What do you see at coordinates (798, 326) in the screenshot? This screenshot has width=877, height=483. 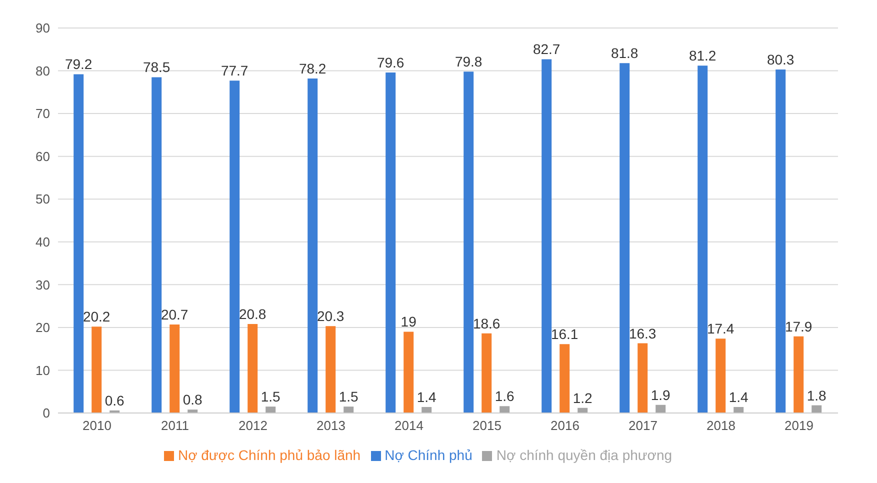 I see `data-label: 17.9` at bounding box center [798, 326].